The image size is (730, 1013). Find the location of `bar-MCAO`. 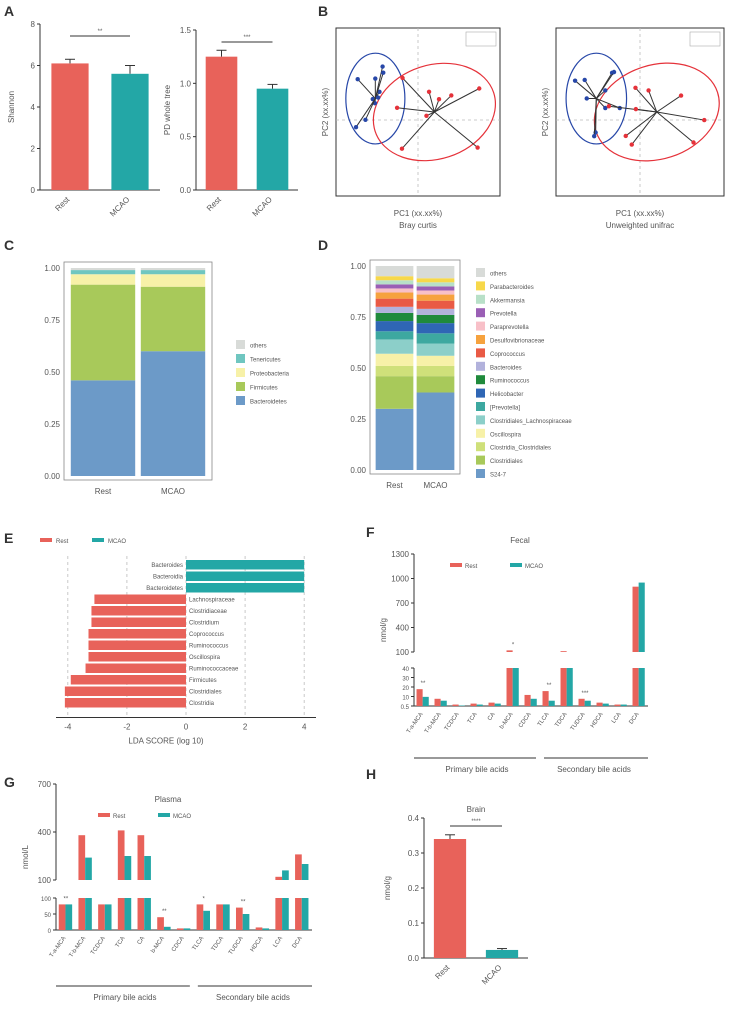

bar-MCAO is located at coordinates (130, 131).